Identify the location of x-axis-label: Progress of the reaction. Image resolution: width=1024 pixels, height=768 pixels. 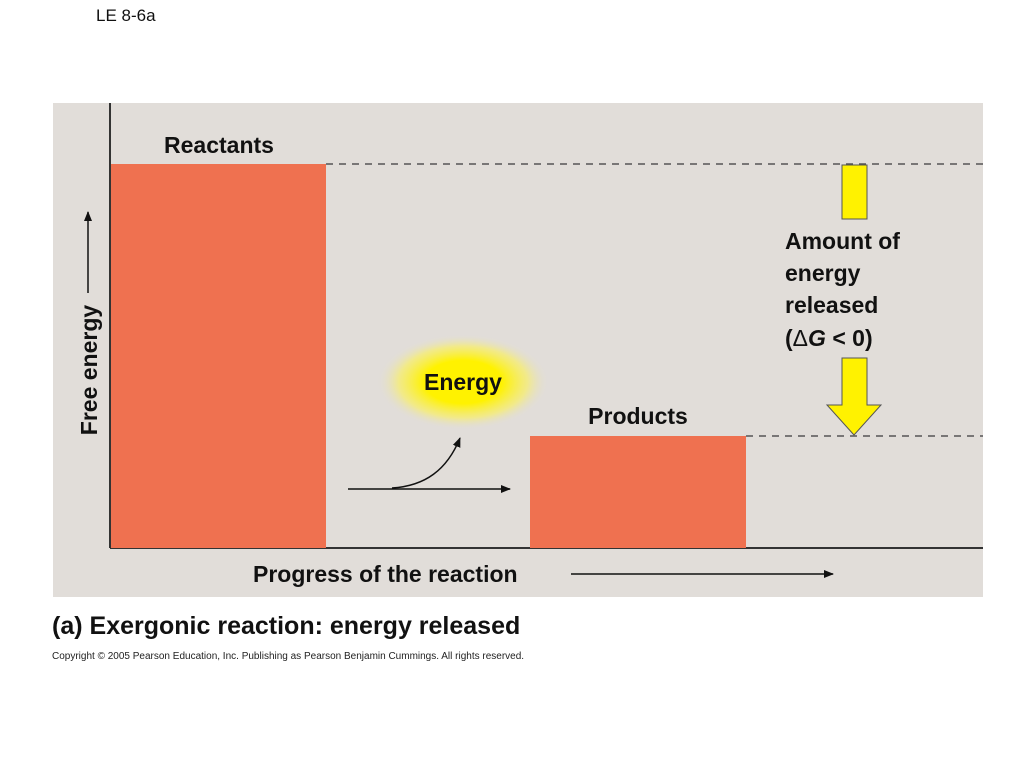
(385, 574).